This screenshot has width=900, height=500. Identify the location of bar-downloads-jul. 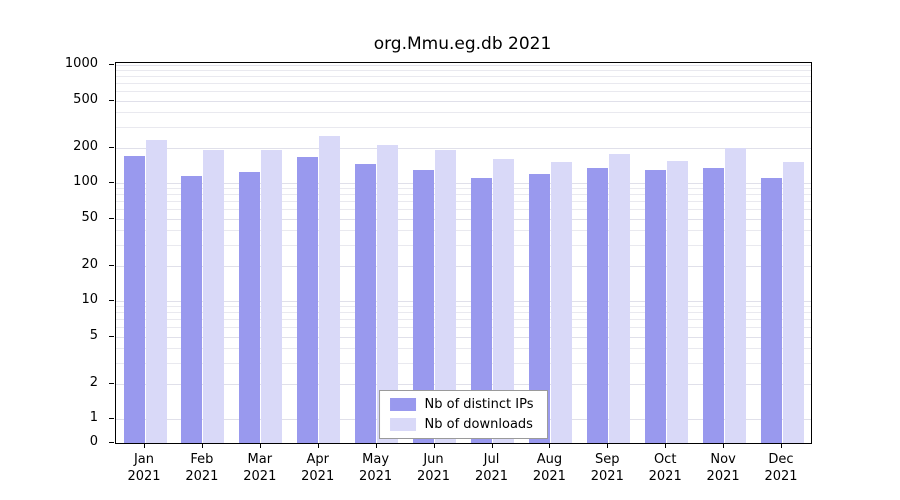
(503, 300).